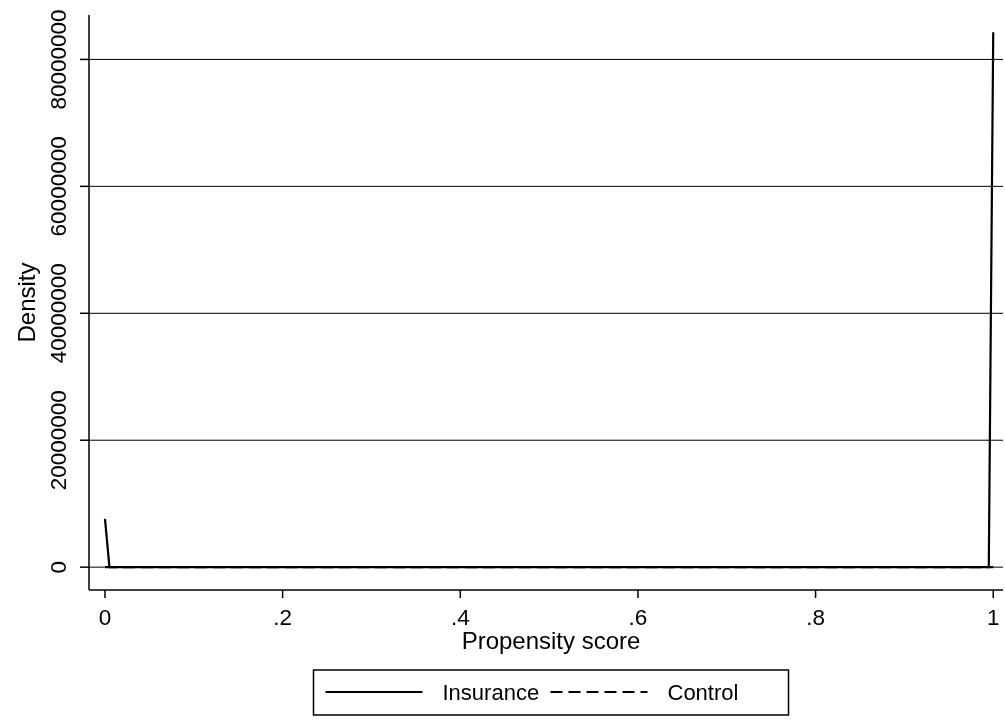 The width and height of the screenshot is (1005, 721). I want to click on x-tick-label: .4, so click(460, 617).